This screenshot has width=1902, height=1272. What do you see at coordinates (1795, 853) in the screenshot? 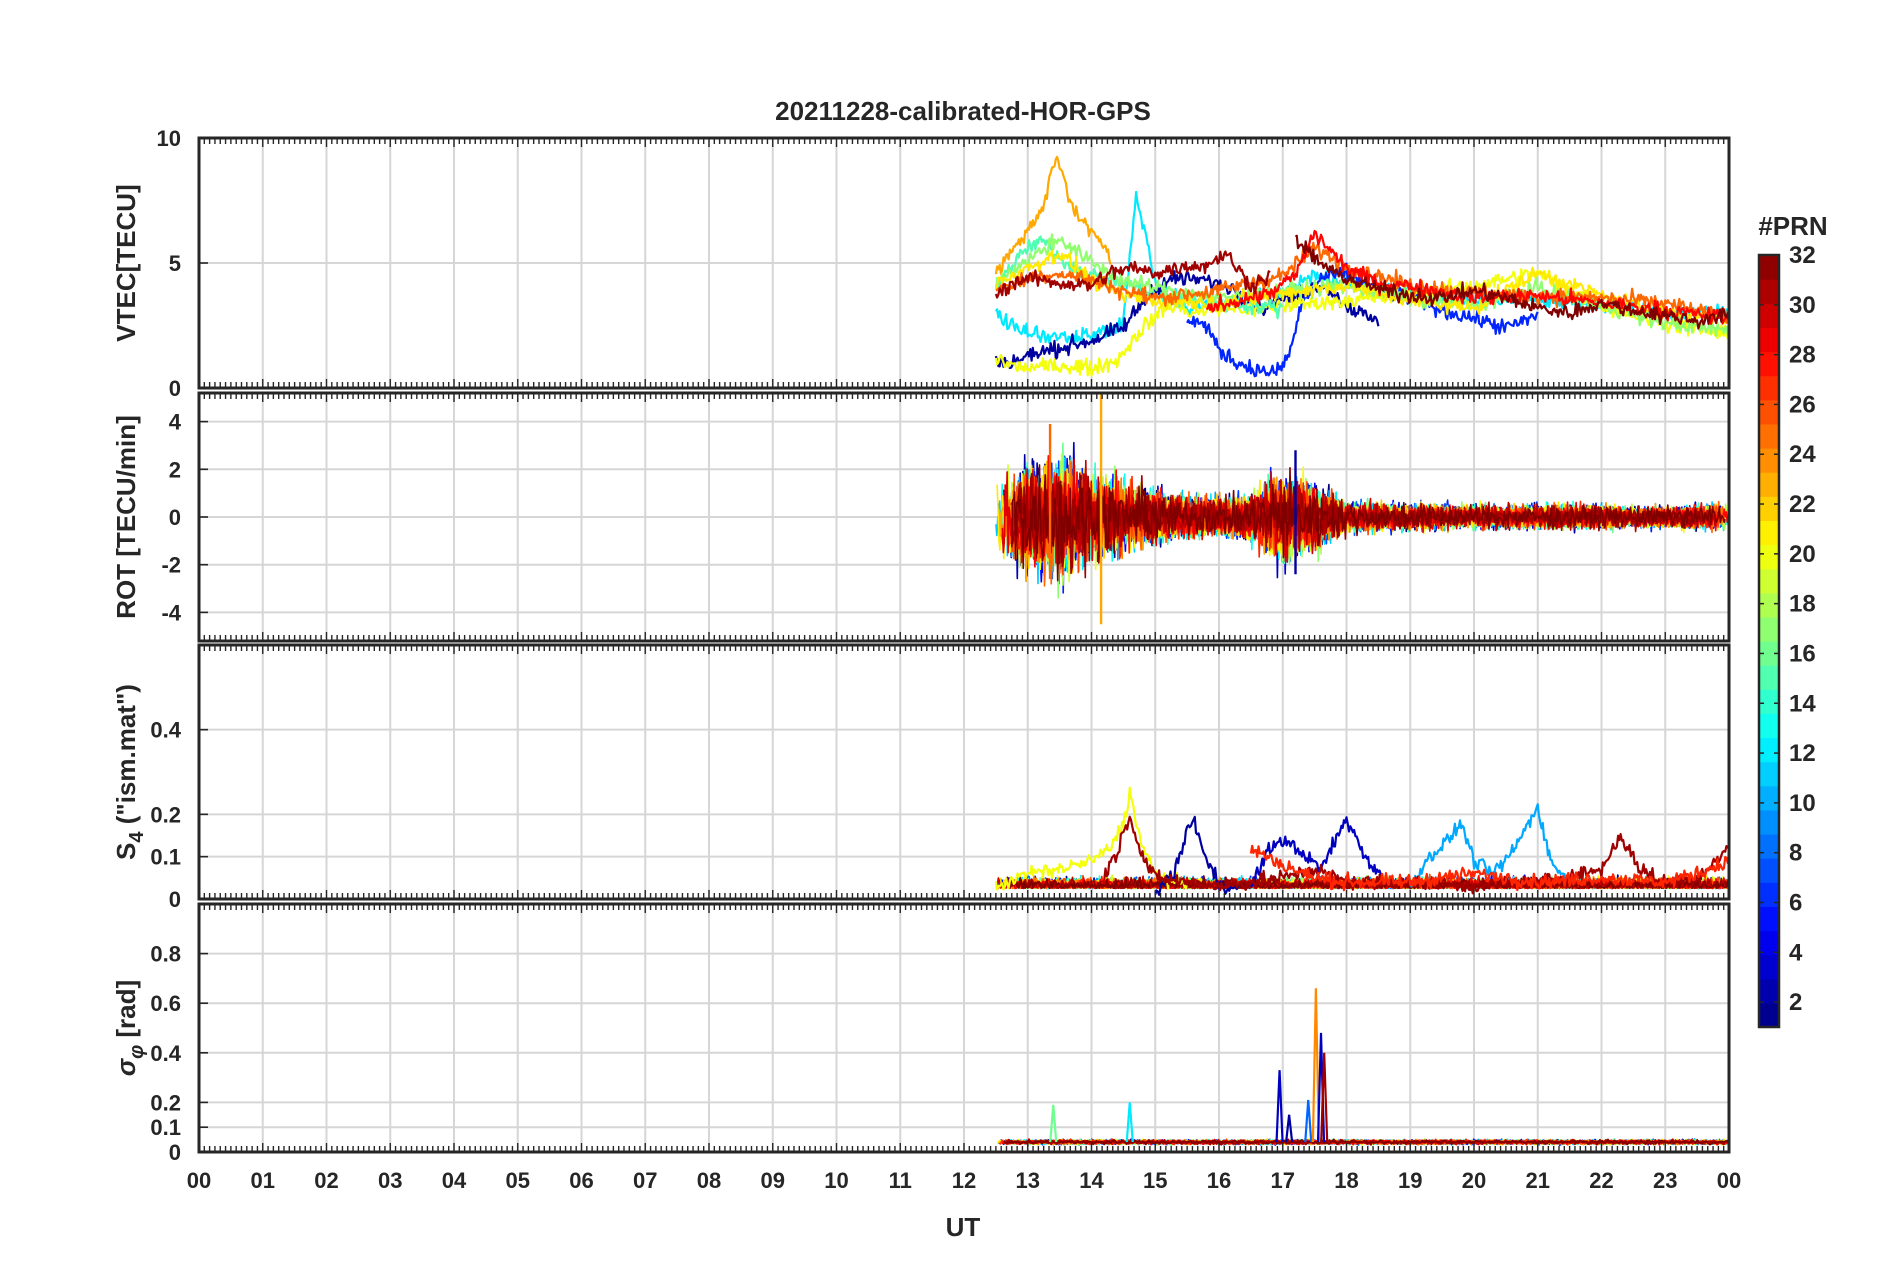
I see `colorbar-tick-label: 8` at bounding box center [1795, 853].